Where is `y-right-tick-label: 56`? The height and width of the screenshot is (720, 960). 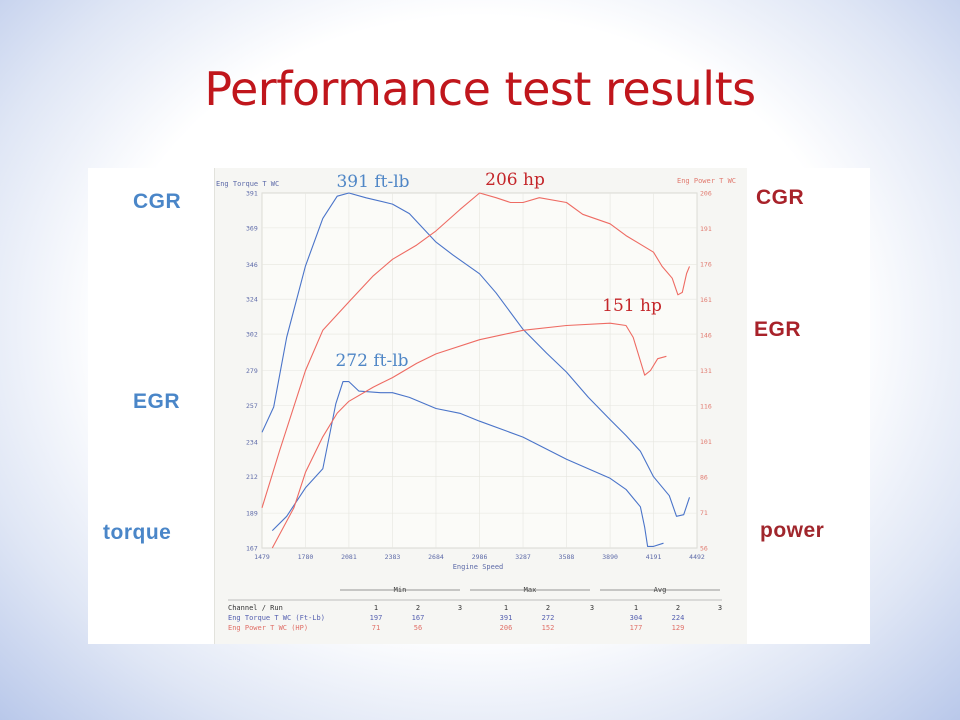
y-right-tick-label: 56 is located at coordinates (704, 549).